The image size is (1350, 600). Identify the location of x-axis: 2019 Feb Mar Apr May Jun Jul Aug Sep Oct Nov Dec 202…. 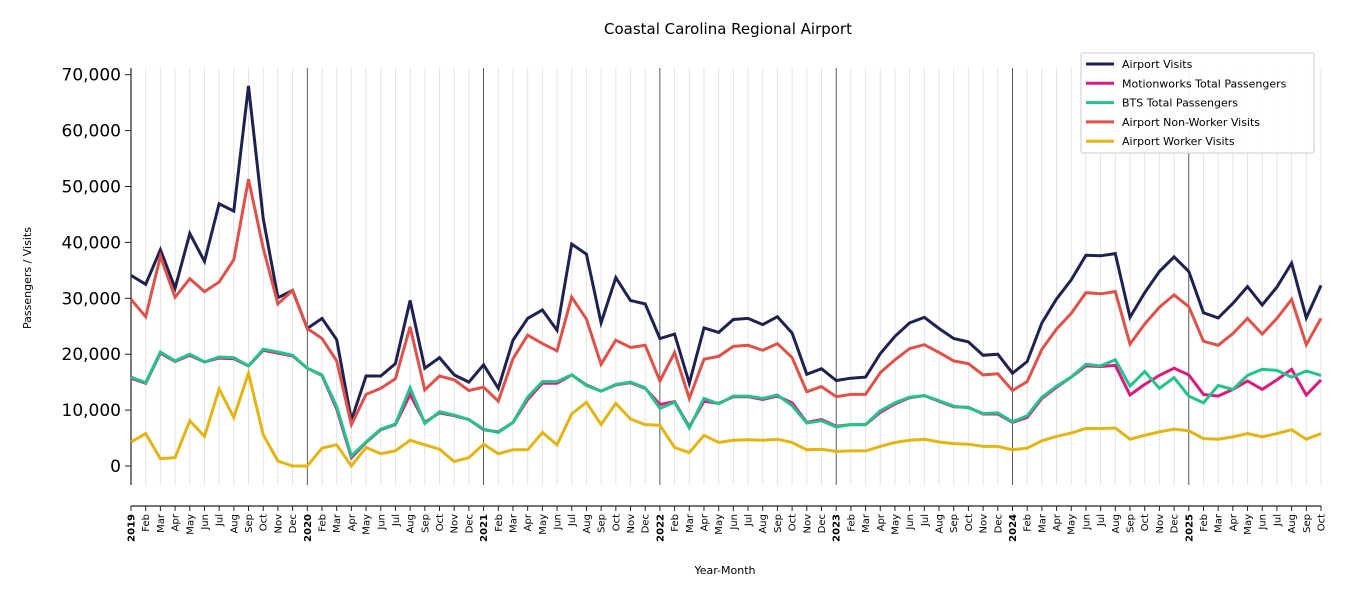
(727, 523).